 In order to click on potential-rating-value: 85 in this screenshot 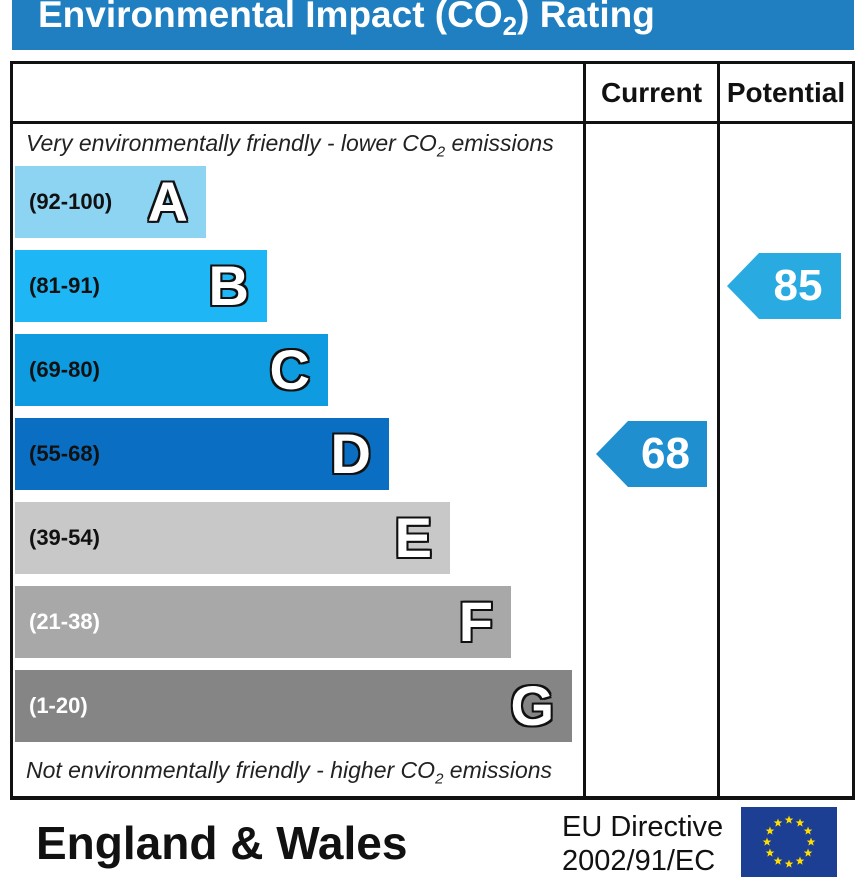, I will do `click(798, 285)`.